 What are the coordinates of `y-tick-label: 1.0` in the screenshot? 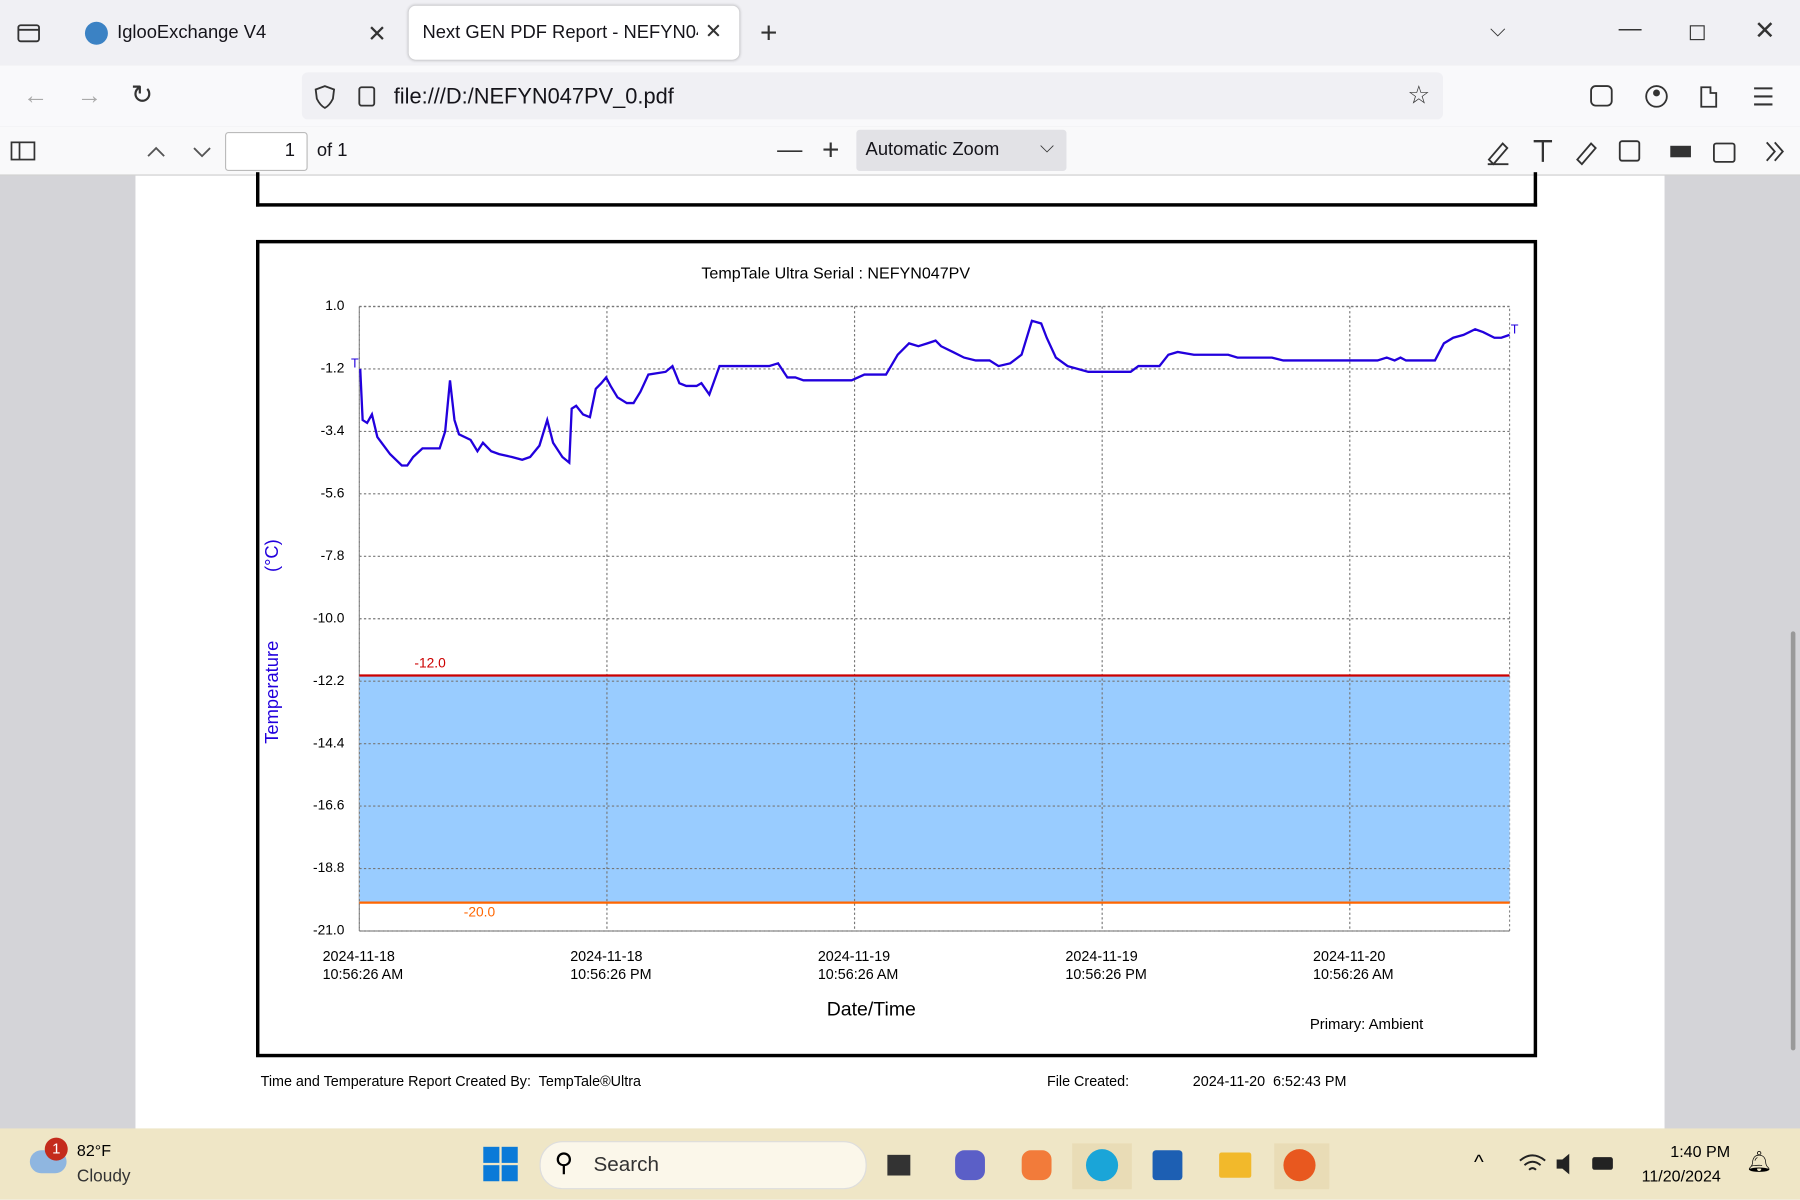 It's located at (334, 305).